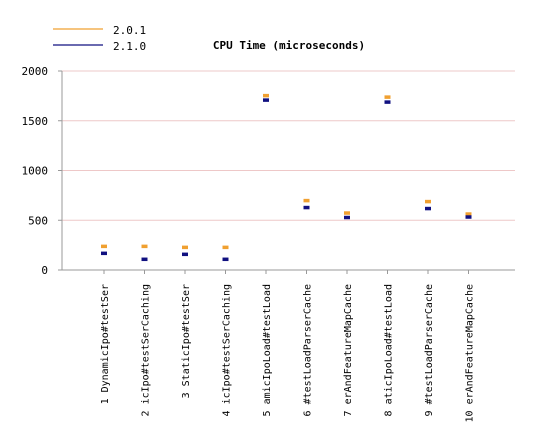  What do you see at coordinates (129, 46) in the screenshot?
I see `legend-label: 2.1.0` at bounding box center [129, 46].